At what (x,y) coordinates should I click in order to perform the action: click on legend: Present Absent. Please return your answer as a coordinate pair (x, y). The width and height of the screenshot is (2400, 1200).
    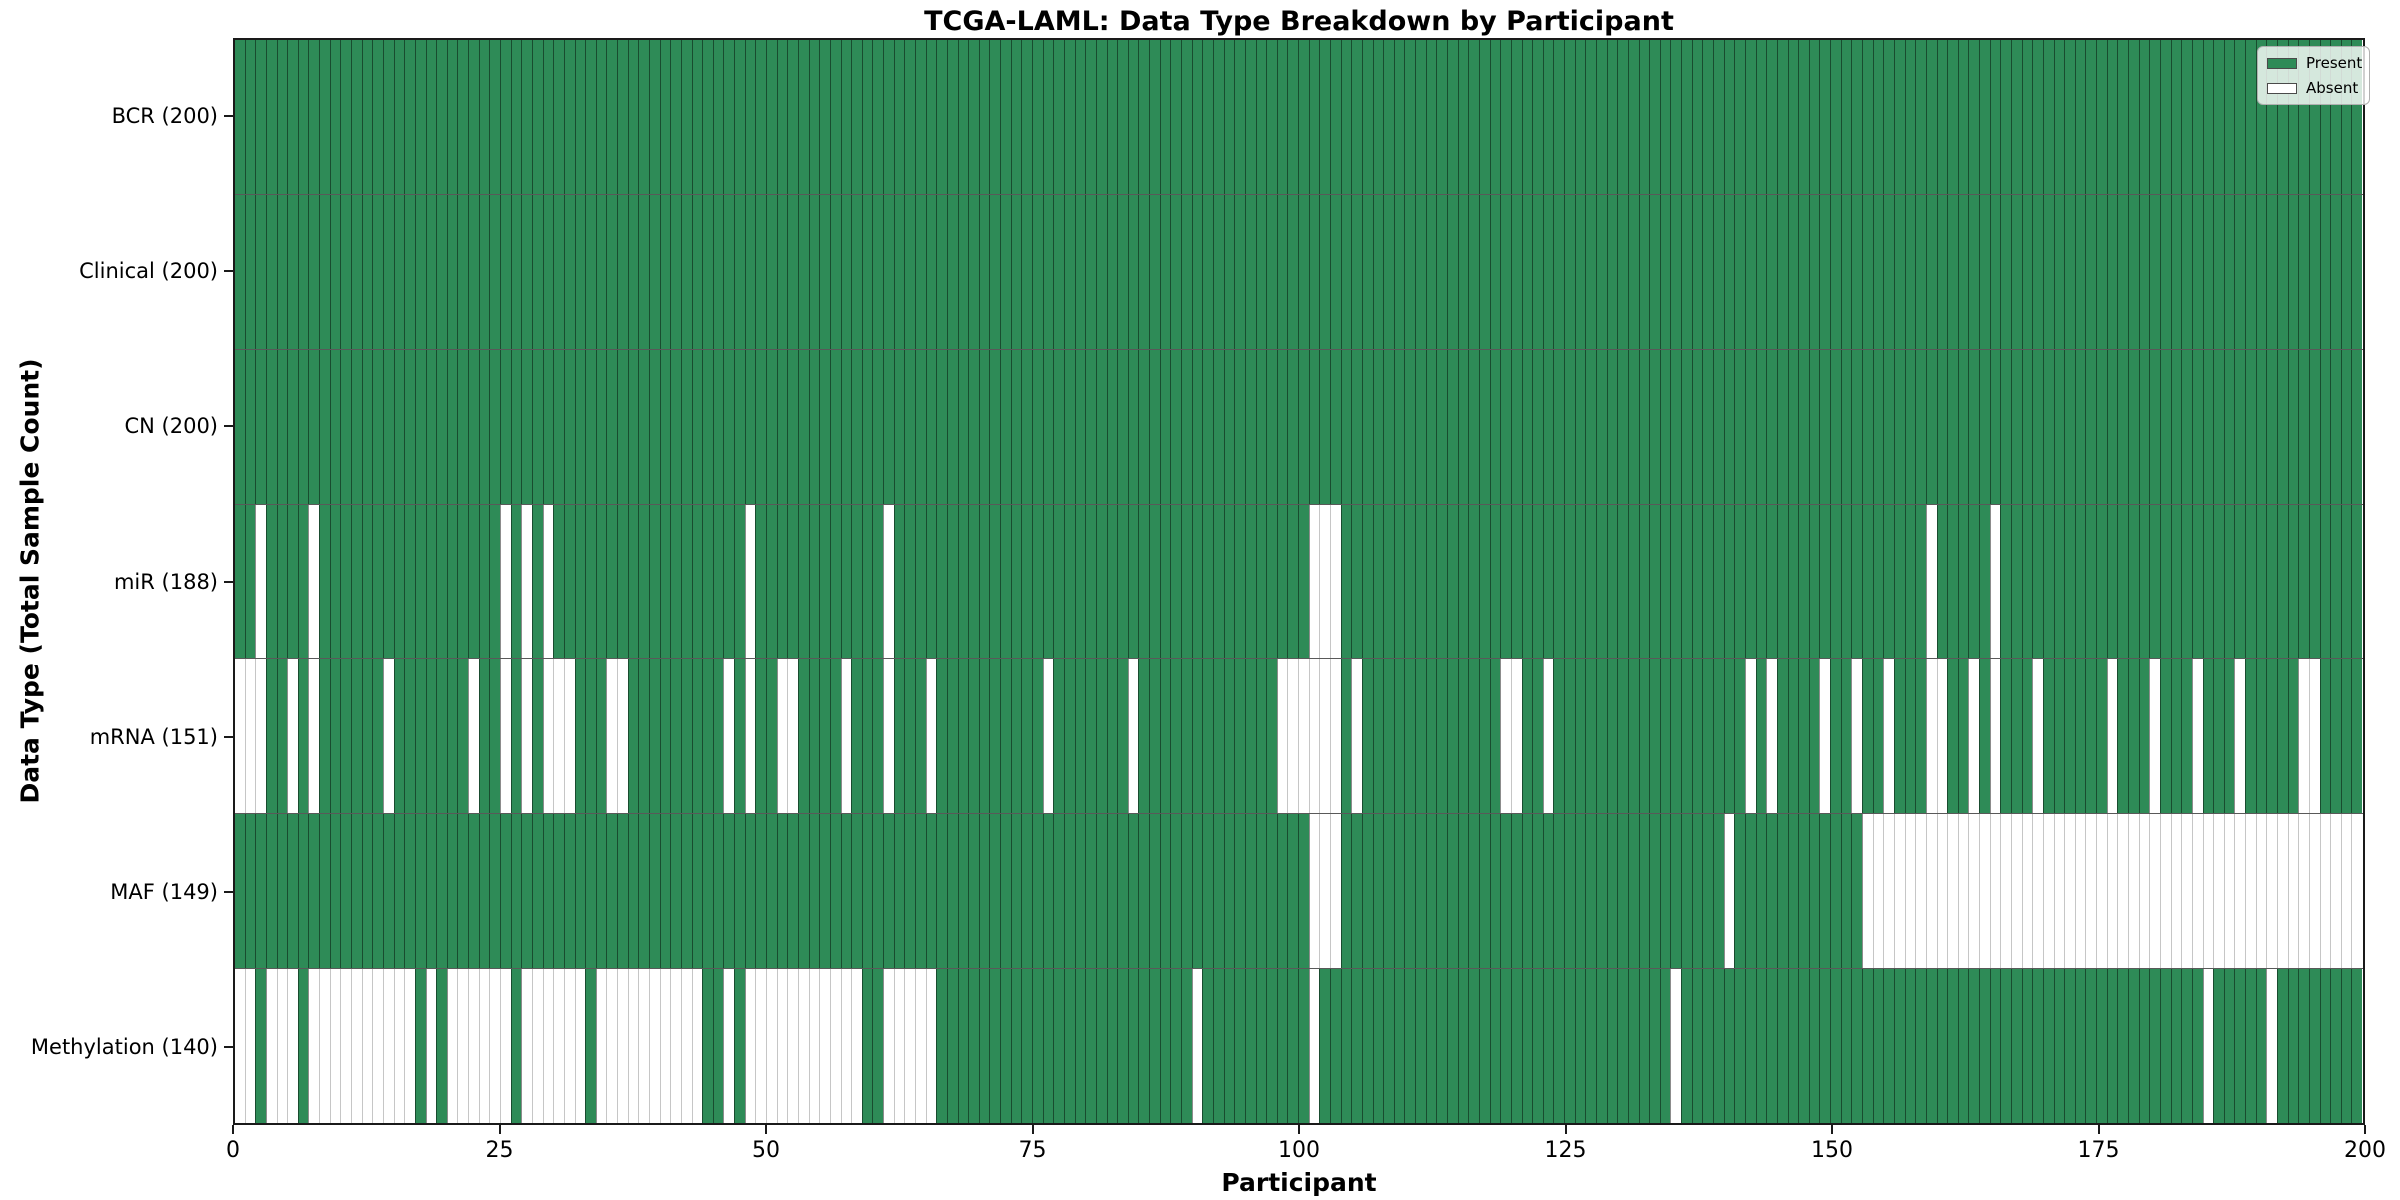
    Looking at the image, I should click on (2313, 75).